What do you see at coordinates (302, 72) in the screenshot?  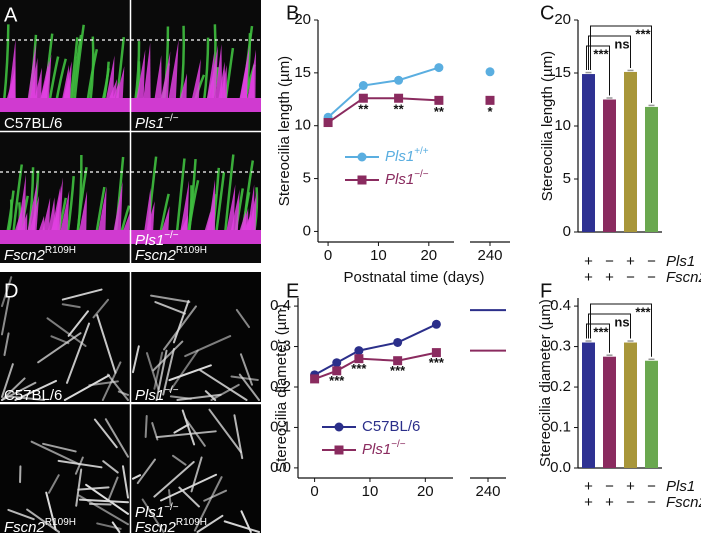 I see `y-tick-label: 15` at bounding box center [302, 72].